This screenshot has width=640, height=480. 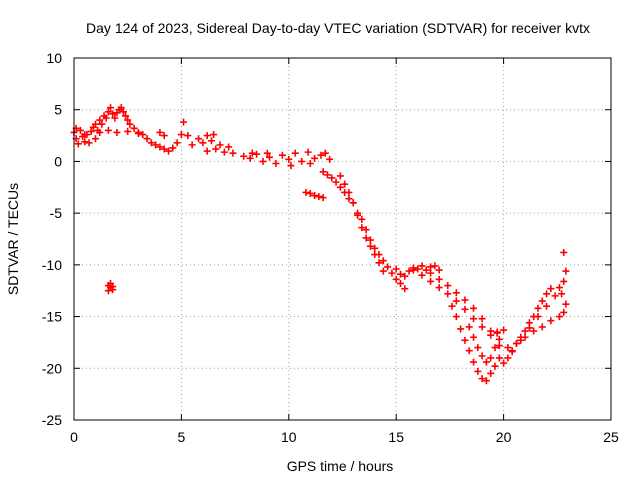 I want to click on y-tick-label: 10, so click(x=54, y=58).